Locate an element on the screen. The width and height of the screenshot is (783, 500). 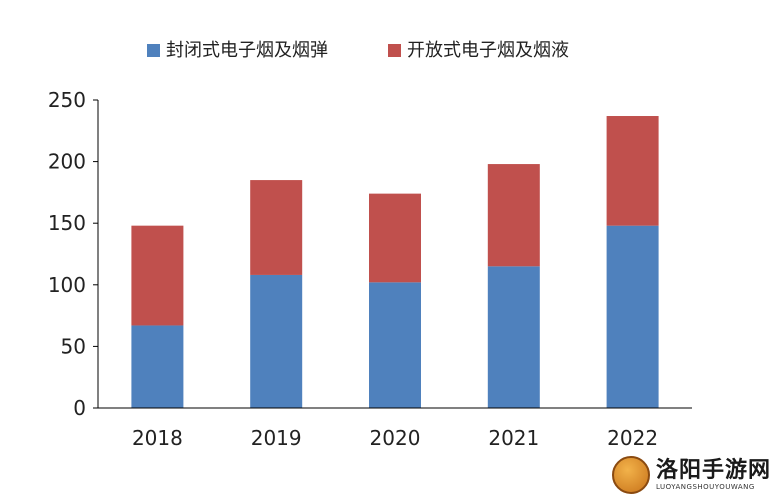
x-tick-label-1: 2019 is located at coordinates (276, 438).